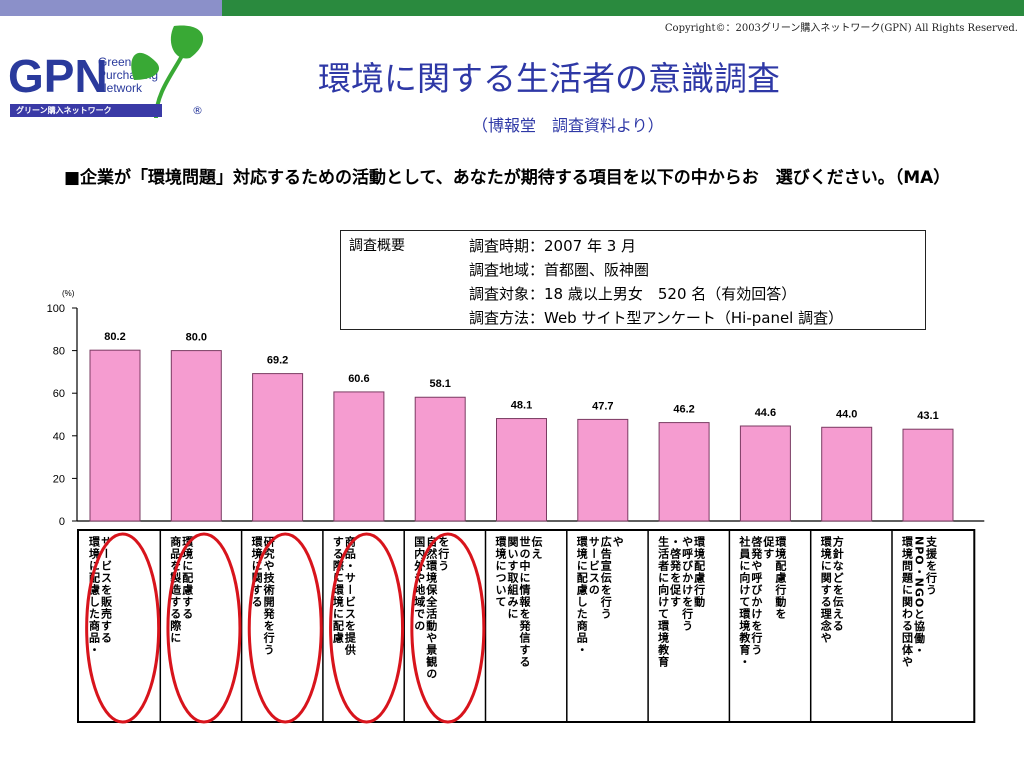 This screenshot has height=768, width=1024. I want to click on category-label: サービスの, so click(593, 566).